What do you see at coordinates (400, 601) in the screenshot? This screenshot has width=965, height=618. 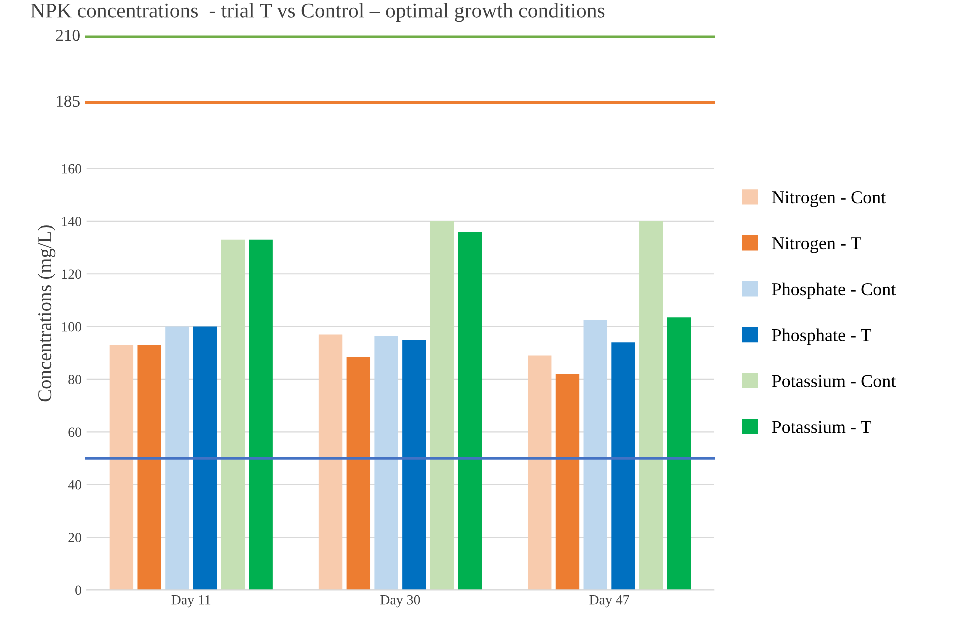 I see `x-tick-label: Day 30` at bounding box center [400, 601].